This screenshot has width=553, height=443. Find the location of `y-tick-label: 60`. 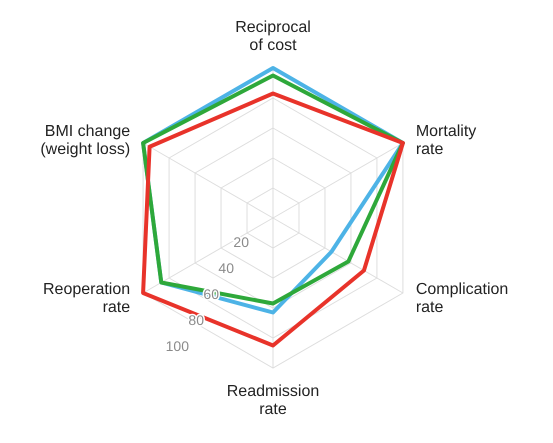

y-tick-label: 60 is located at coordinates (211, 294).